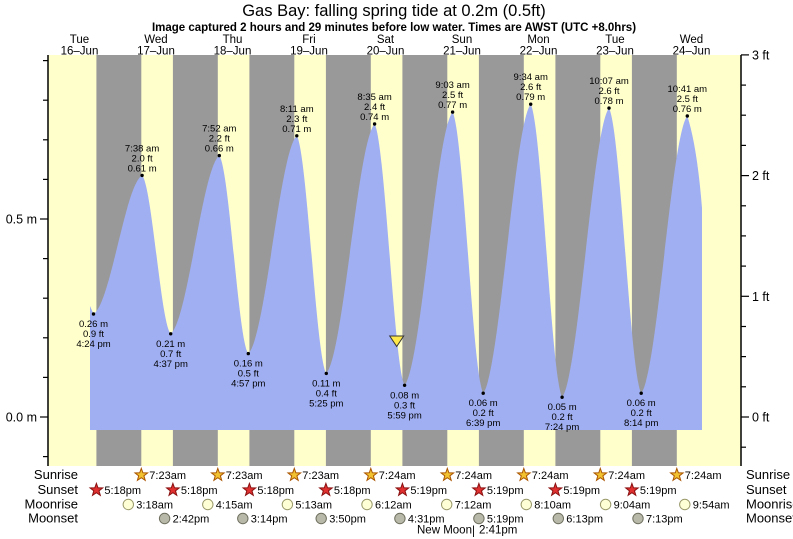 The image size is (793, 539). What do you see at coordinates (562, 427) in the screenshot?
I see `low-tide-annotation: 7:24 pm` at bounding box center [562, 427].